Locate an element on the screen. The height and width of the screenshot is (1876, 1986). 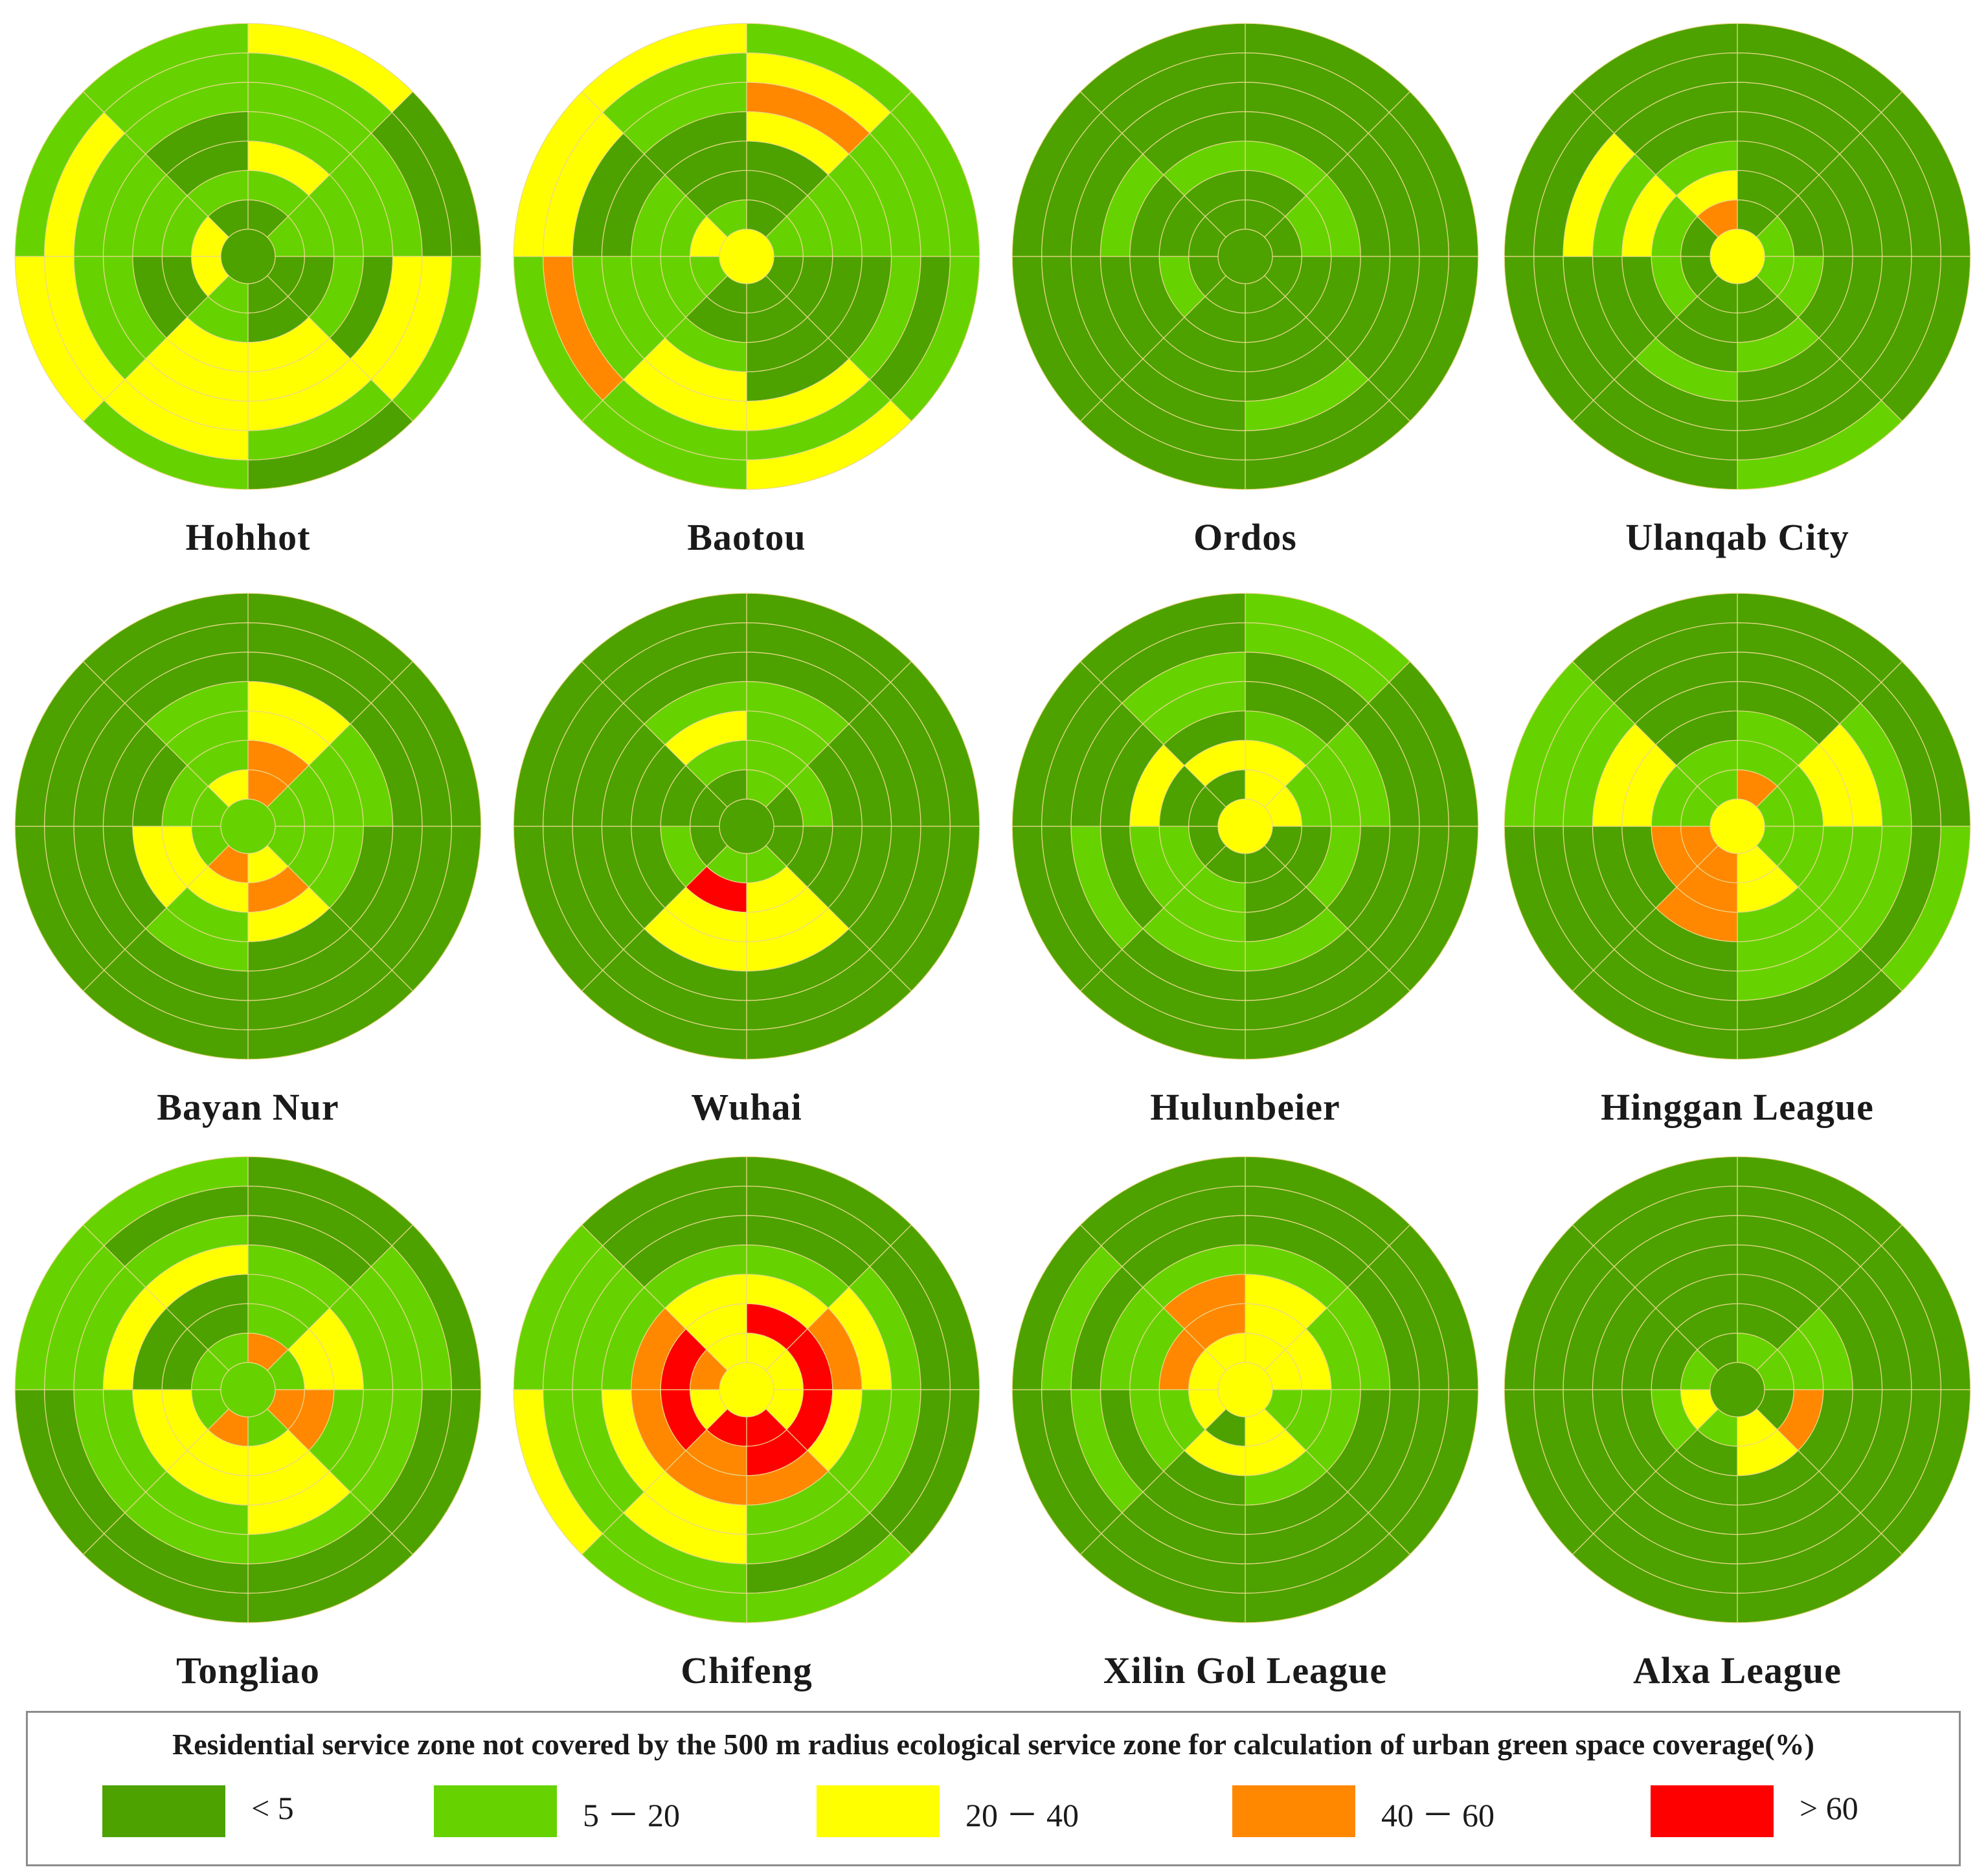
city-chart: Ulanqab City is located at coordinates (1737, 308).